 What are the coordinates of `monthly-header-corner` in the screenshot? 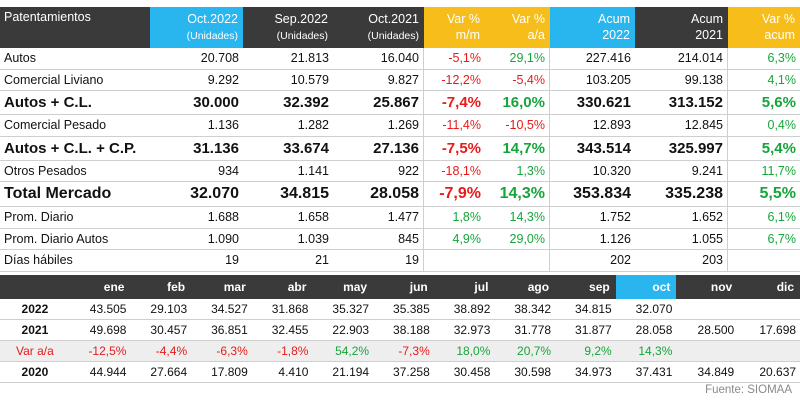 It's located at (35, 287).